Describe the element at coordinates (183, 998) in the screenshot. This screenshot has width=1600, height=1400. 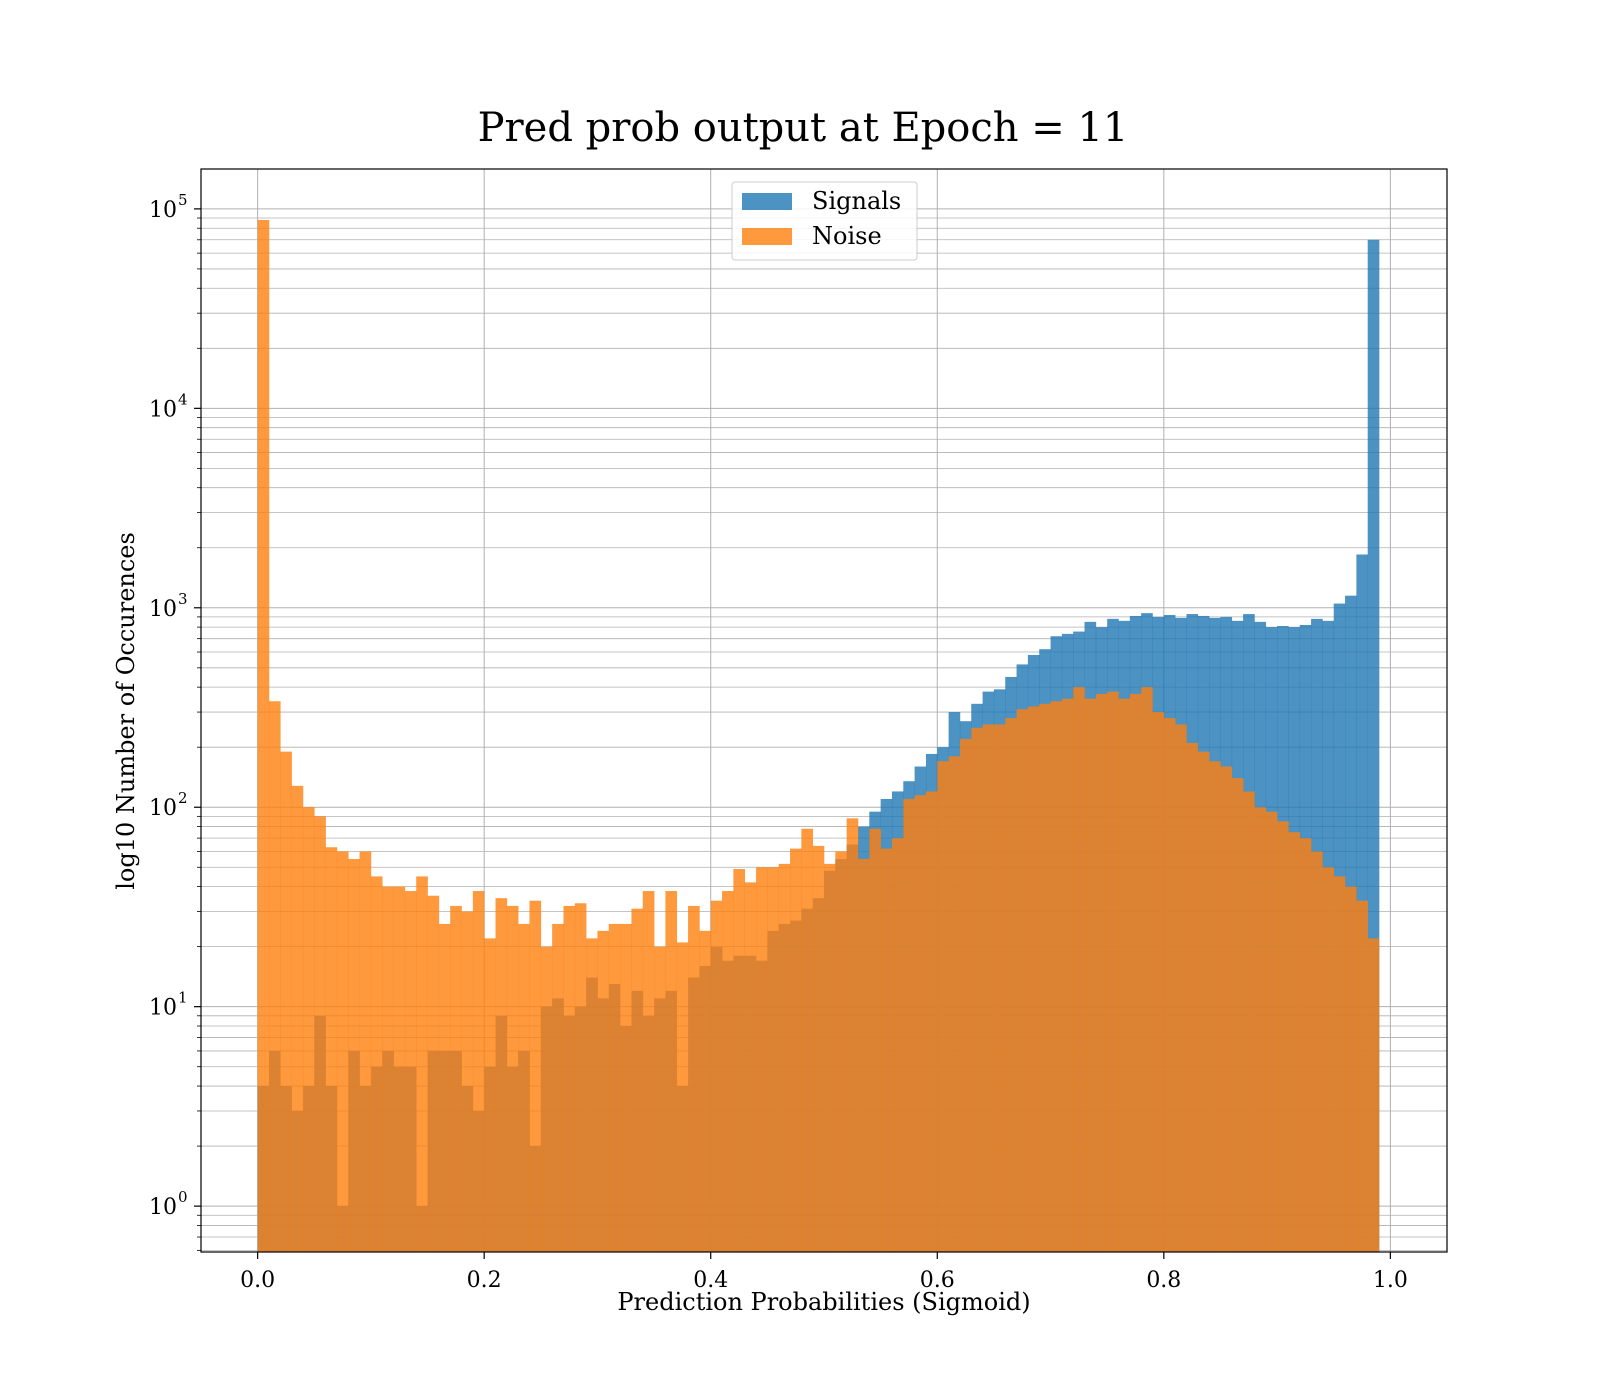
I see `y-tick-exponent: 1` at that location.